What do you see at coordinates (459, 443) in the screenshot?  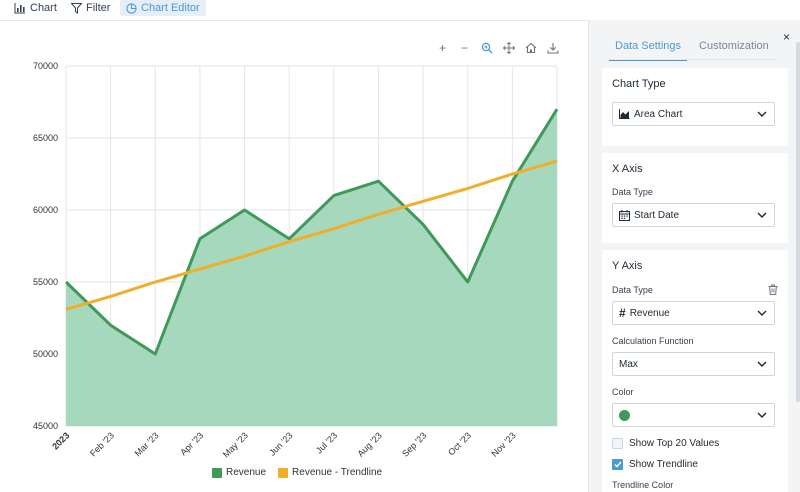 I see `x-tick-label: Oct '23` at bounding box center [459, 443].